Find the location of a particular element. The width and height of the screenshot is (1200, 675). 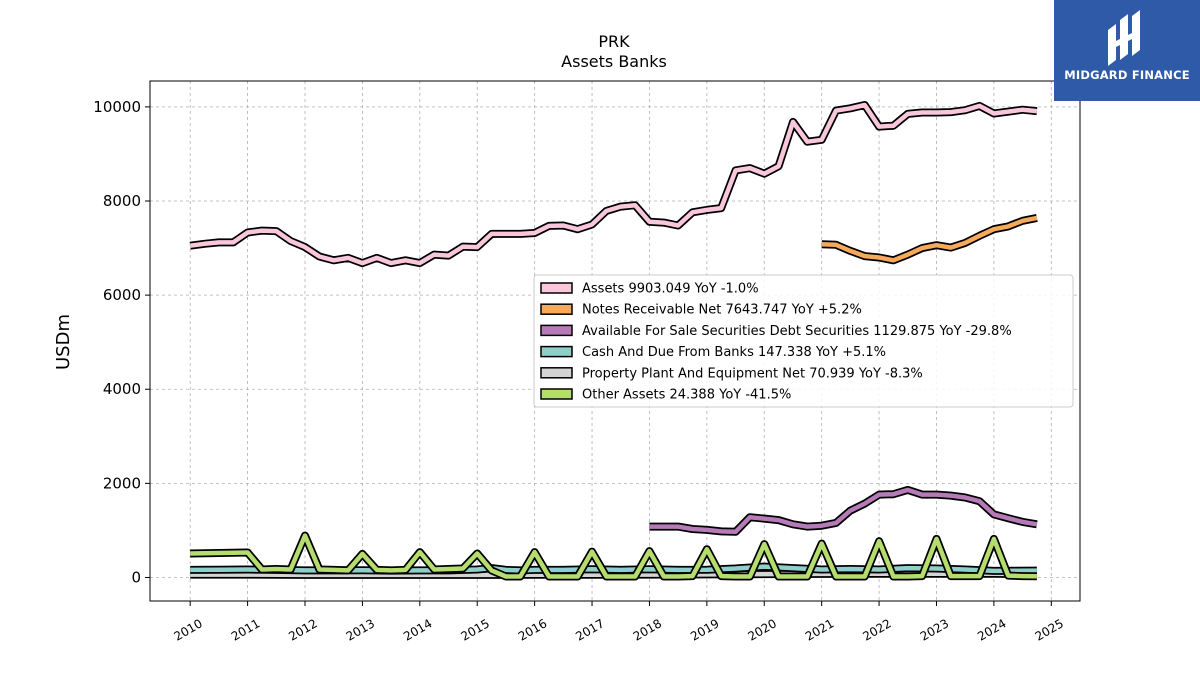

legend-label: Notes Receivable Net 7643.747 YoY +5.2% is located at coordinates (722, 310).